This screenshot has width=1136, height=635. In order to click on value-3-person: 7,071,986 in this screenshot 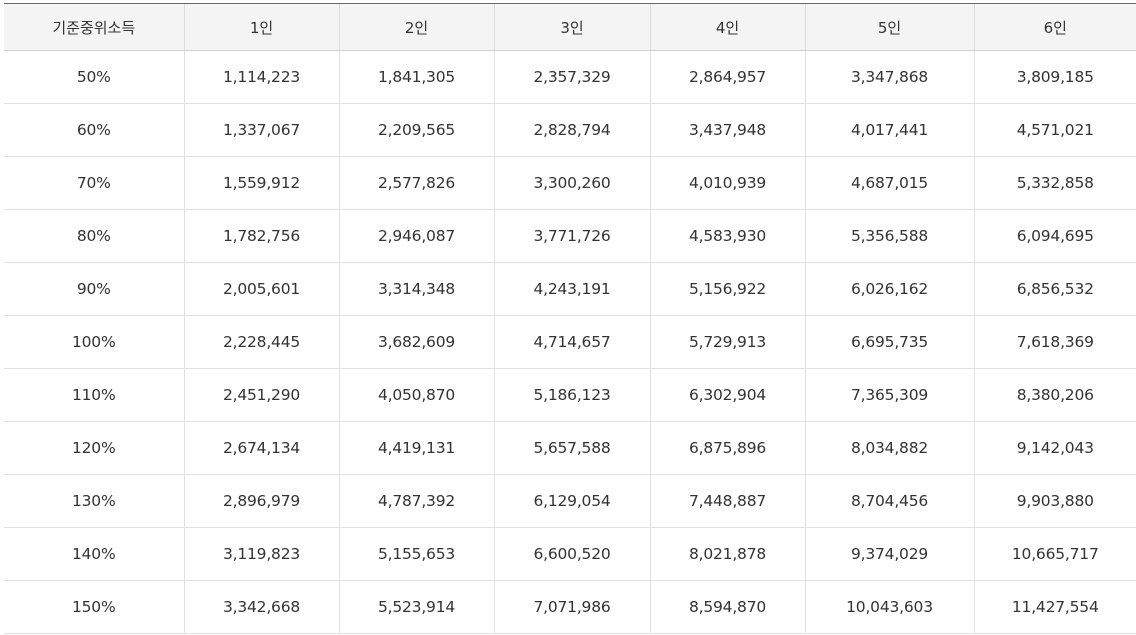, I will do `click(571, 607)`.